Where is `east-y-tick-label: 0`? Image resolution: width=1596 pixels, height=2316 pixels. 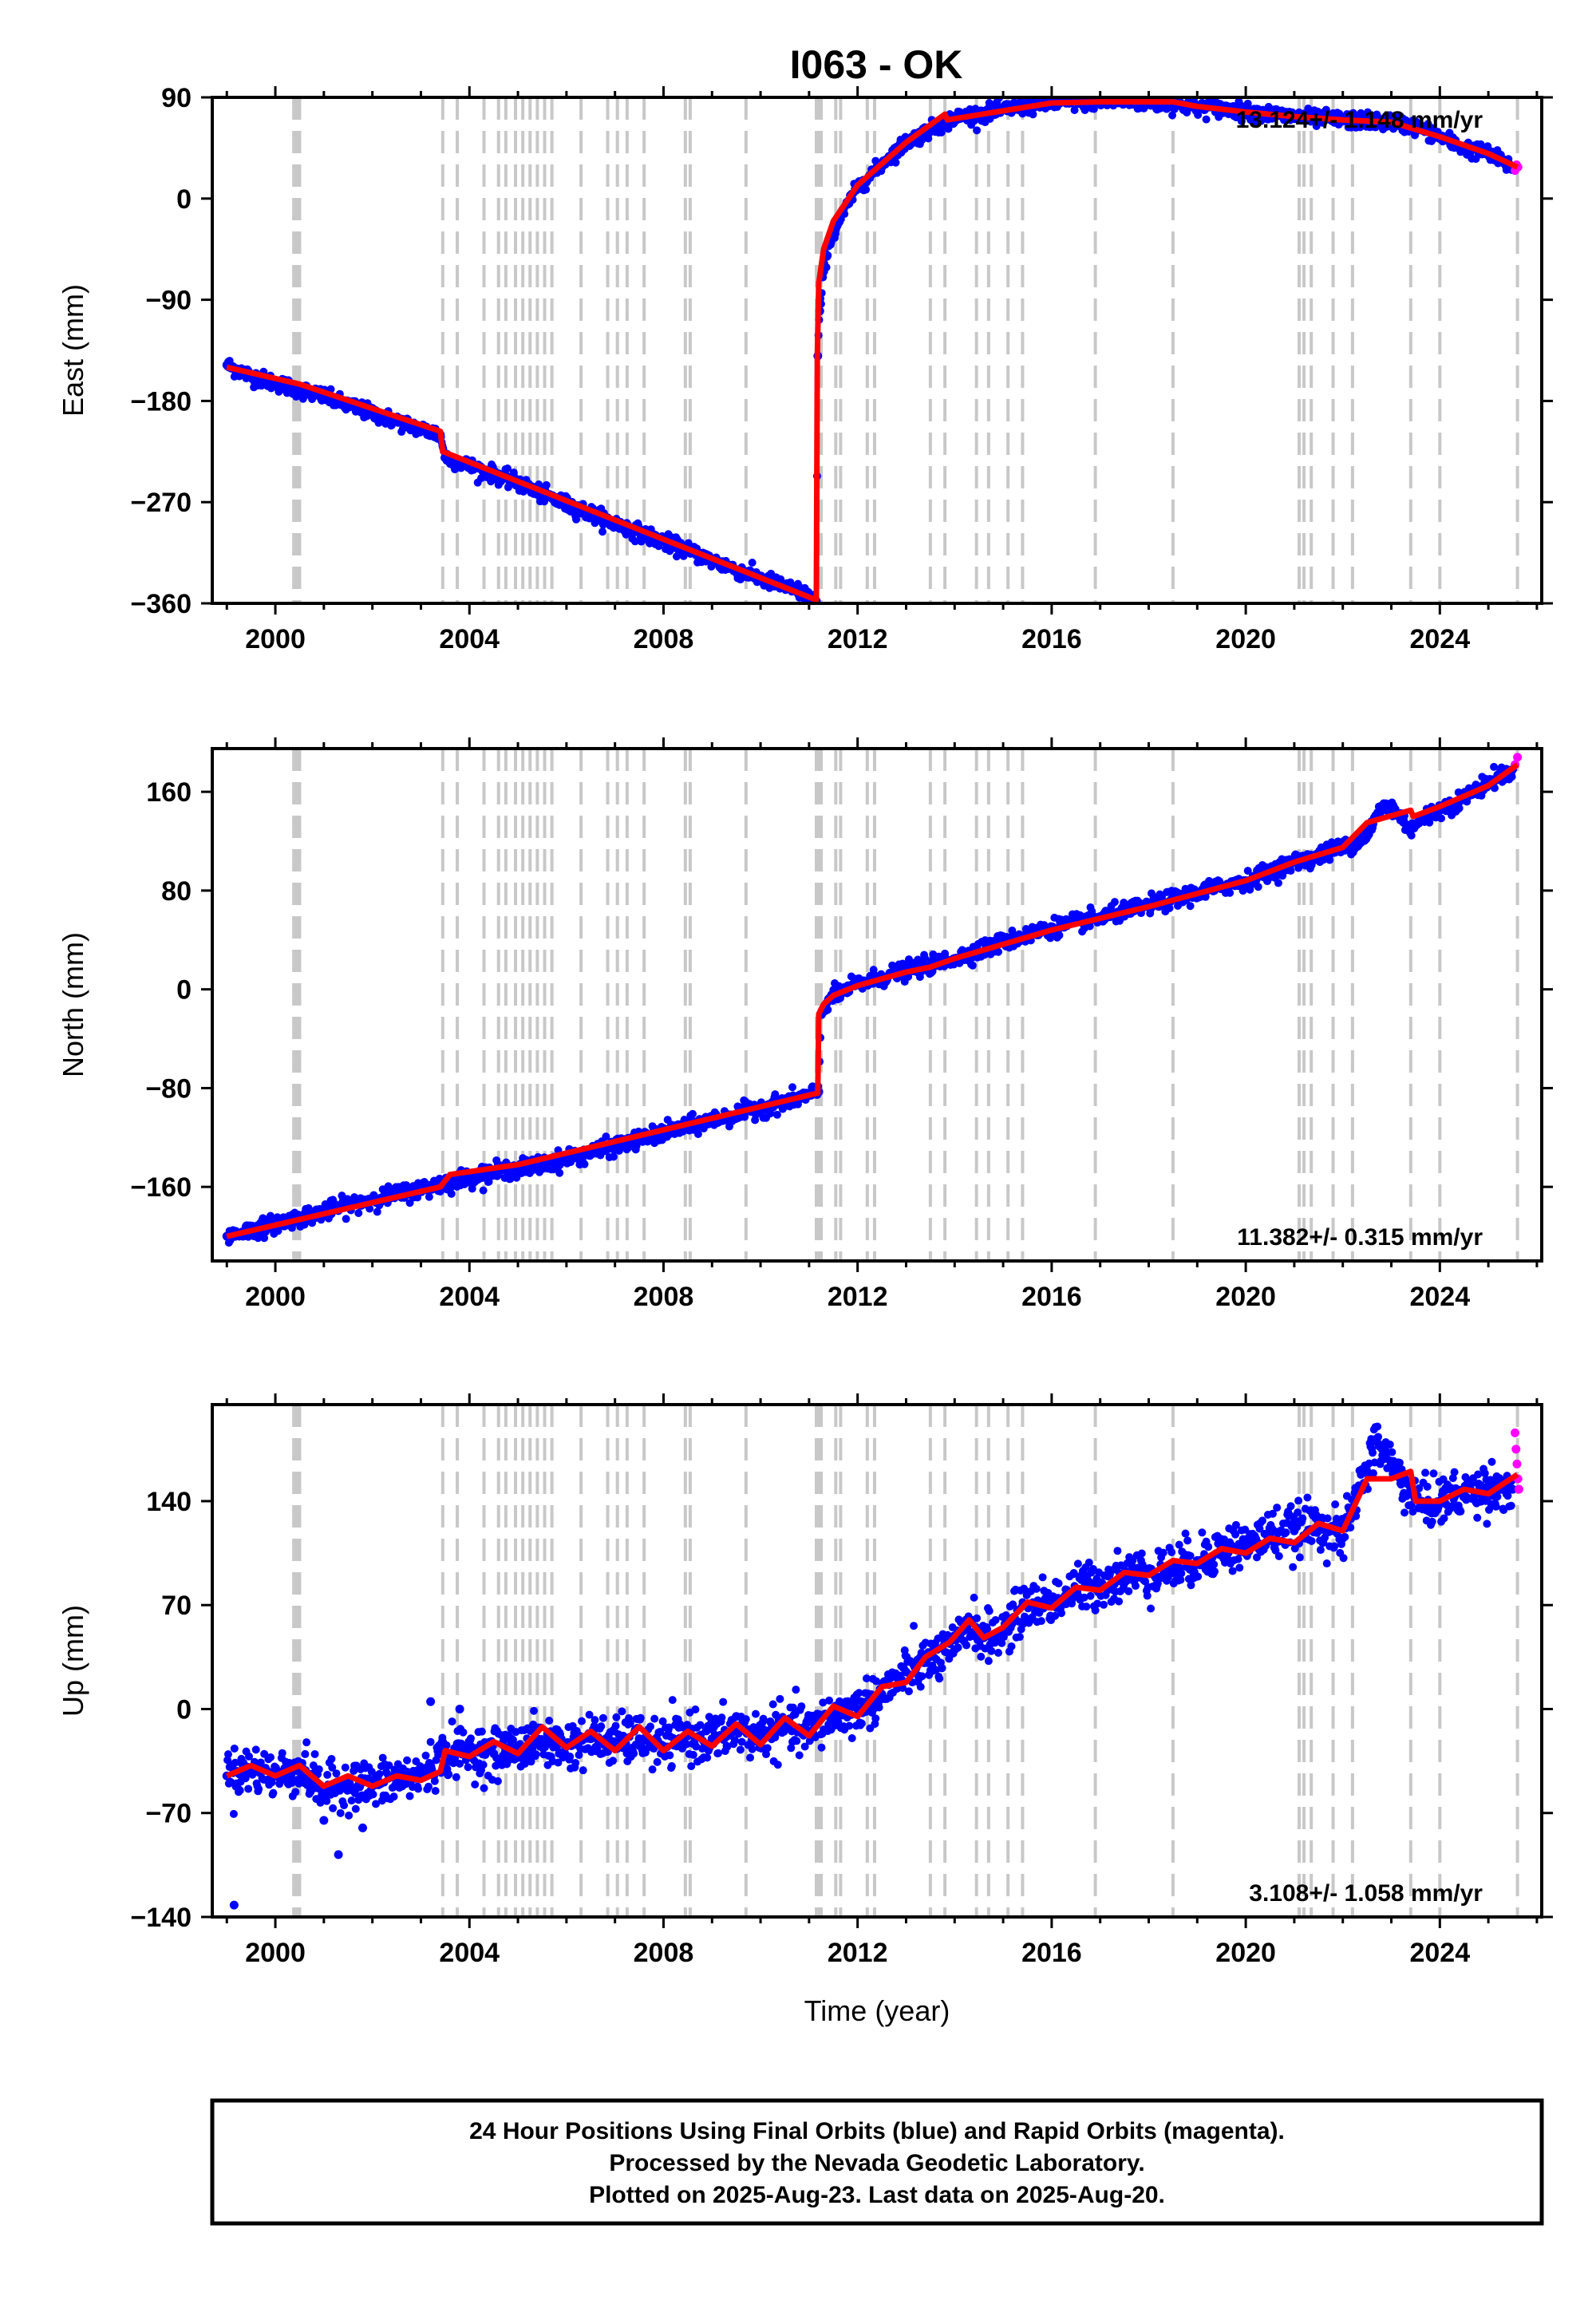 east-y-tick-label: 0 is located at coordinates (184, 199).